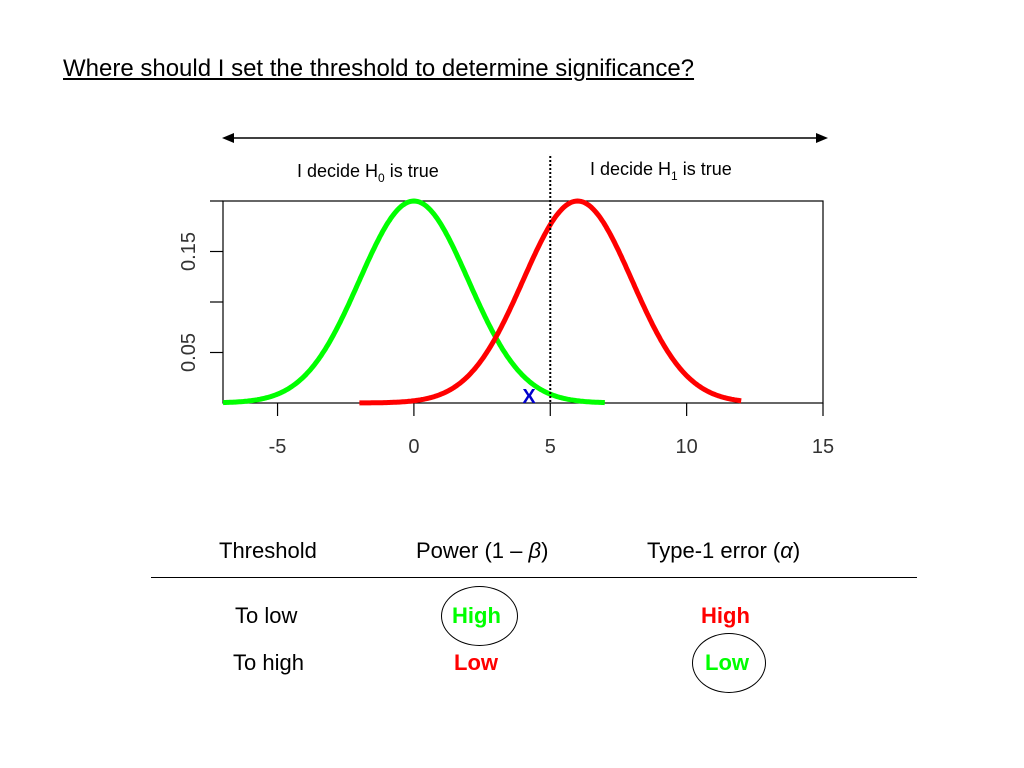 The image size is (1024, 768). Describe the element at coordinates (268, 662) in the screenshot. I see `row-label-high: To high` at that location.